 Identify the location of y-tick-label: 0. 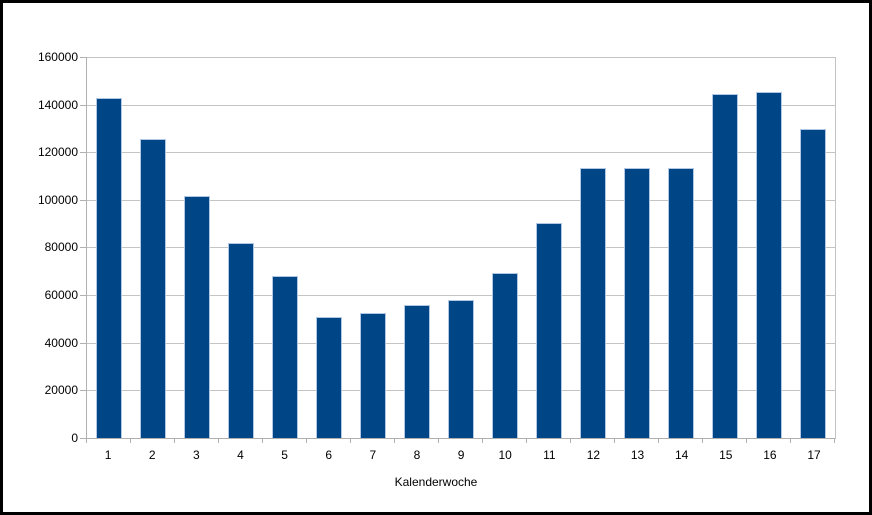
(74, 438).